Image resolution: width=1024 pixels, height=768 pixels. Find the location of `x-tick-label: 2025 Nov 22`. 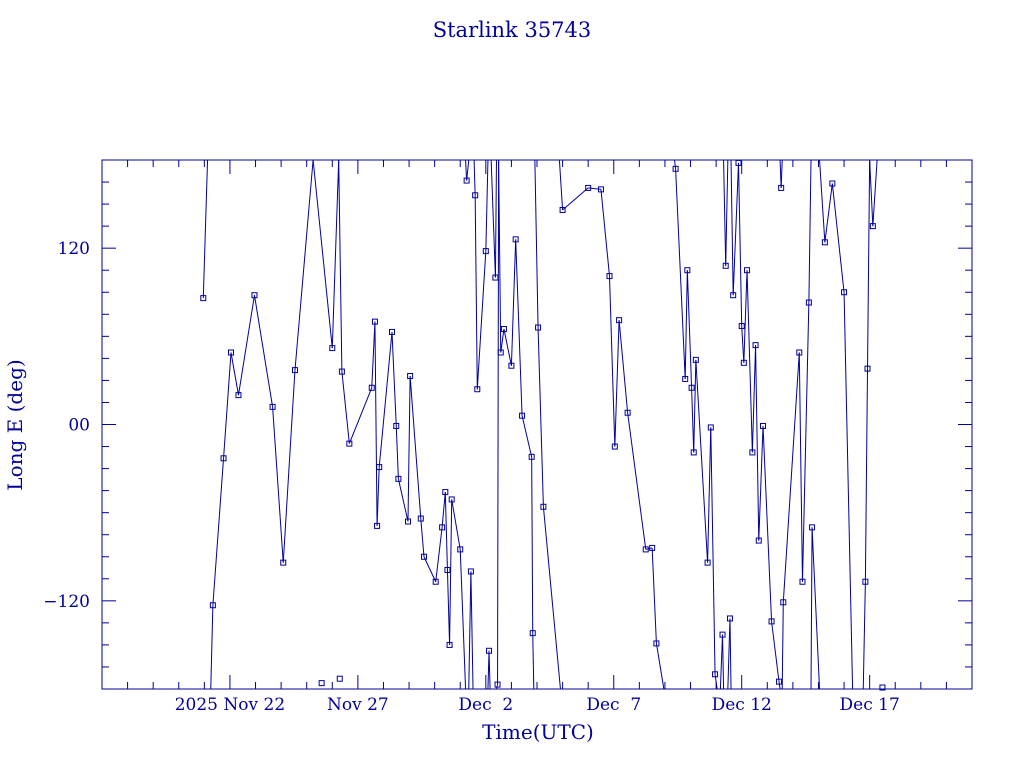

x-tick-label: 2025 Nov 22 is located at coordinates (230, 705).